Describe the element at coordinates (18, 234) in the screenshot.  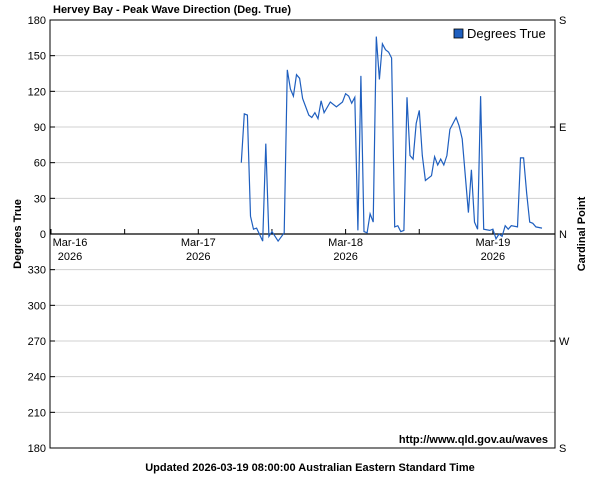
I see `y-axis-label: Degrees True` at that location.